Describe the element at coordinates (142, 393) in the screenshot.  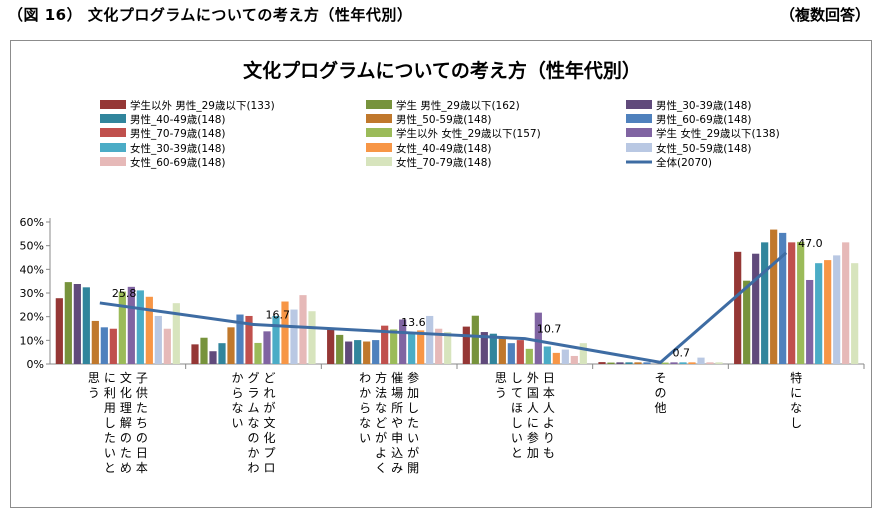
I see `category-label-char: 供` at that location.